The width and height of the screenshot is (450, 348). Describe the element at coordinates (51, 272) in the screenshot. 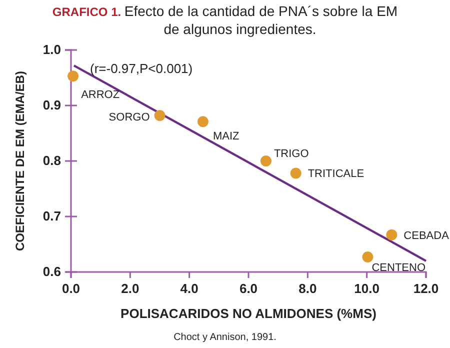

I see `y-tick-label: 0.6` at that location.